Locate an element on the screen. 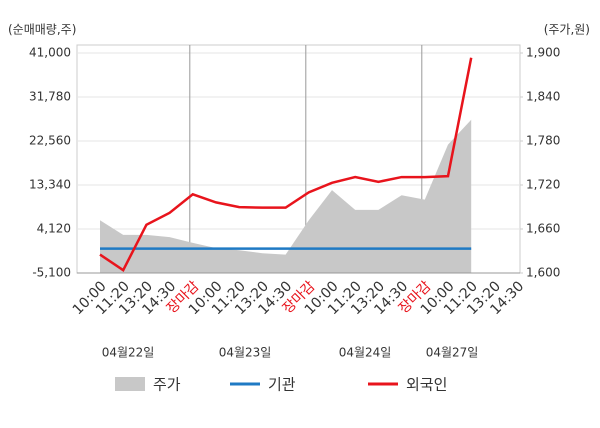  y-tick-label: -5,100 is located at coordinates (51, 273).